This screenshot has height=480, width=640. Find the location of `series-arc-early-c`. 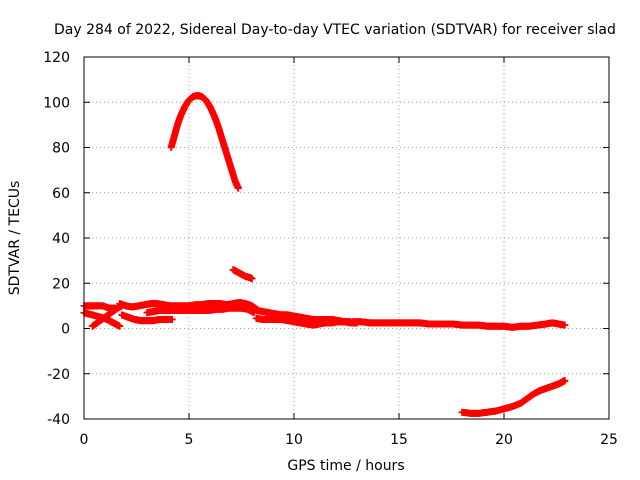

series-arc-early-c is located at coordinates (107, 316).